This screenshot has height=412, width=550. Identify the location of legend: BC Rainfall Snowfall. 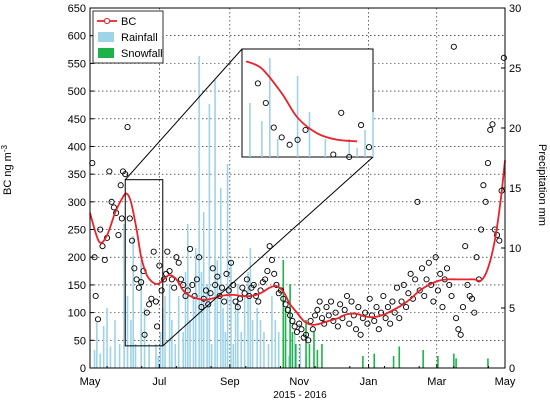
(128, 37).